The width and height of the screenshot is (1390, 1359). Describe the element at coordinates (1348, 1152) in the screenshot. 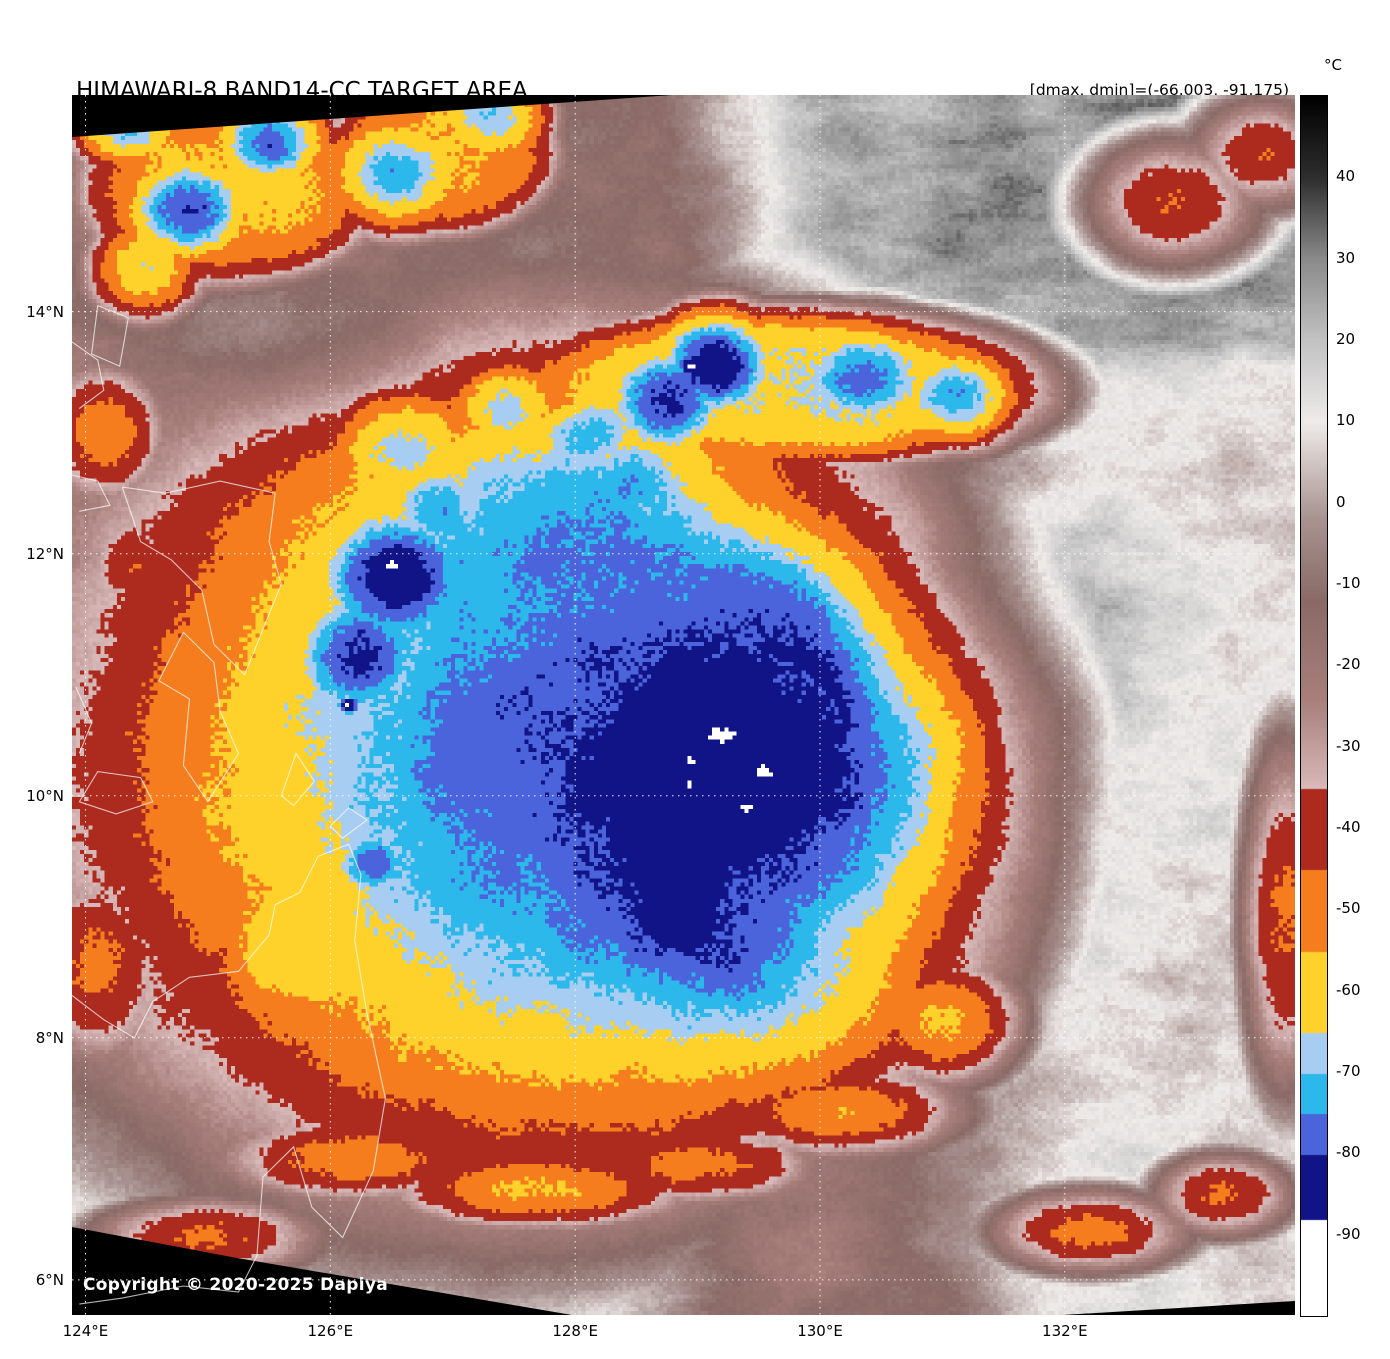

I see `colorbar-tick-label: -80` at that location.